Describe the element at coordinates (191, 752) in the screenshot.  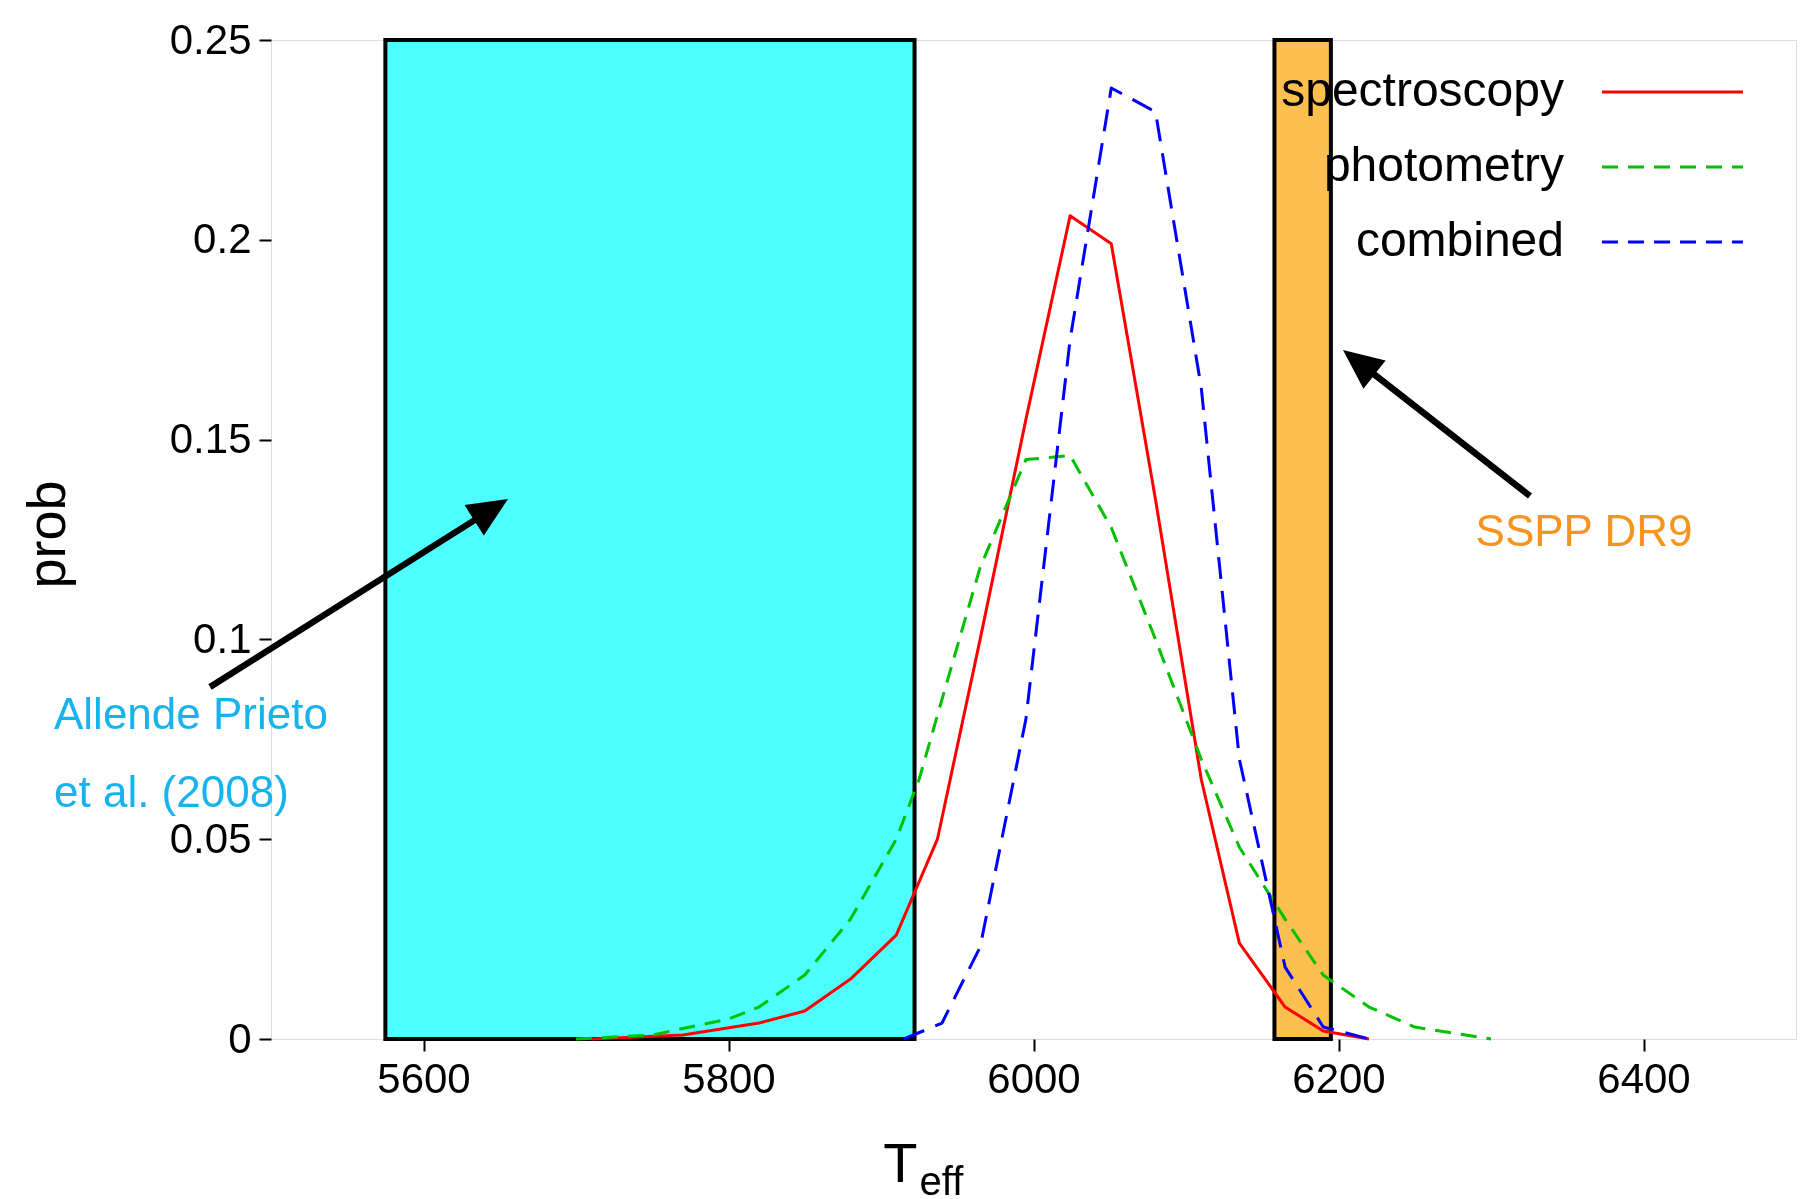
I see `annotation: Allende Prieto et al. (2008)` at that location.